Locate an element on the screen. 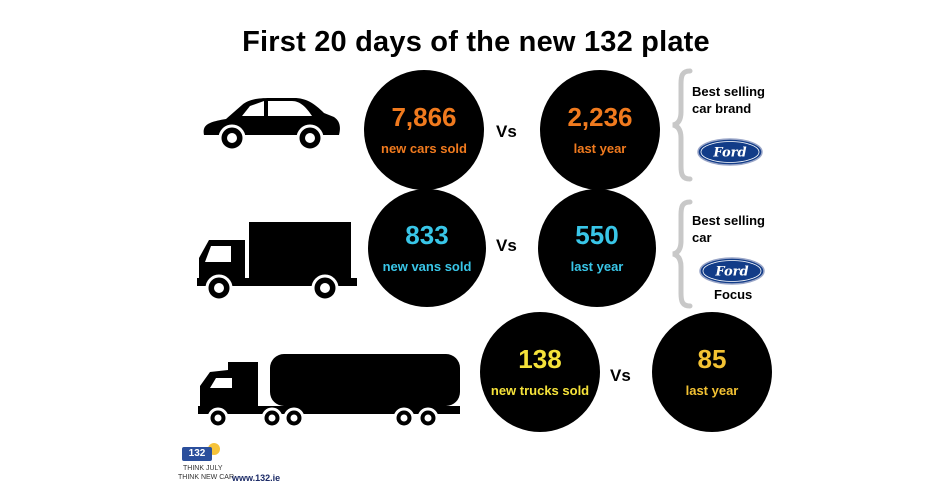  cars-last-year-value: 2,236 is located at coordinates (600, 117).